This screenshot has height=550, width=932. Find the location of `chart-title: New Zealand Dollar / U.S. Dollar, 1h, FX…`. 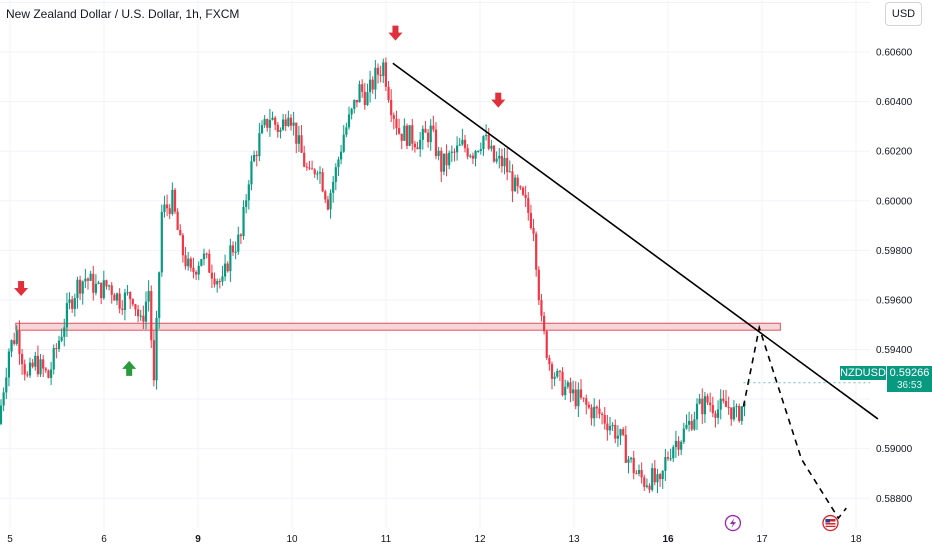

chart-title: New Zealand Dollar / U.S. Dollar, 1h, FX… is located at coordinates (123, 14).